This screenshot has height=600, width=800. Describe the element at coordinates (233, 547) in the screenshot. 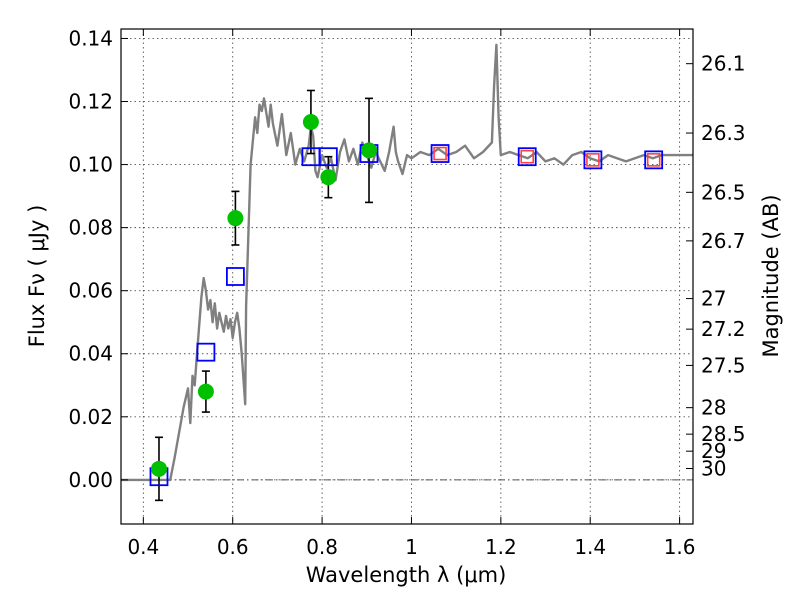

I see `x-tick-label: 0.6` at that location.